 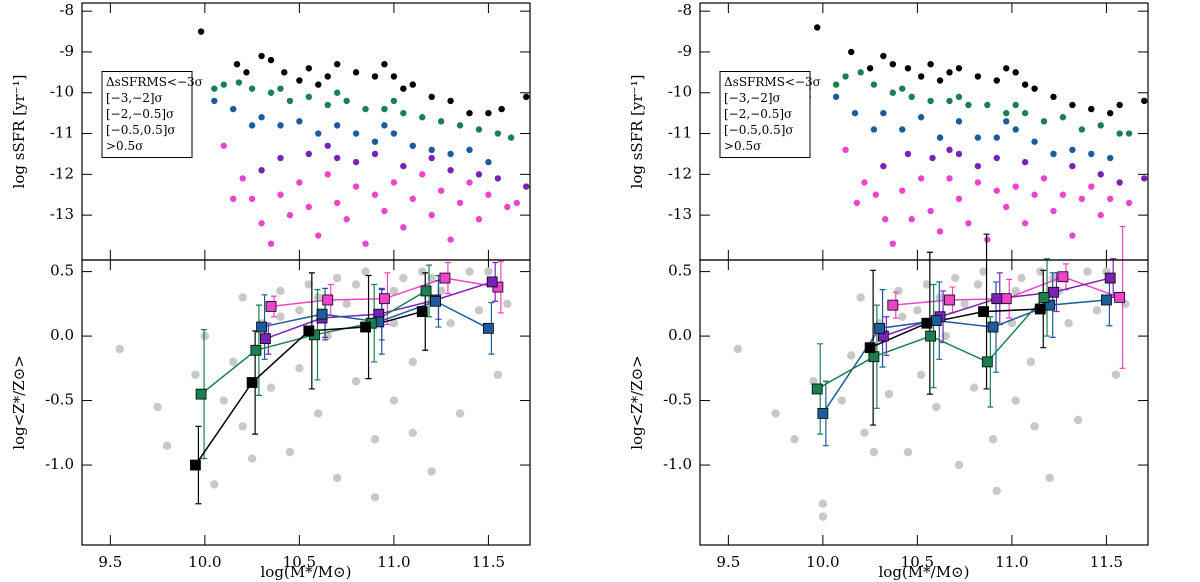 What do you see at coordinates (154, 82) in the screenshot?
I see `legend-entry: ΔsSFRMS<−3σ` at bounding box center [154, 82].